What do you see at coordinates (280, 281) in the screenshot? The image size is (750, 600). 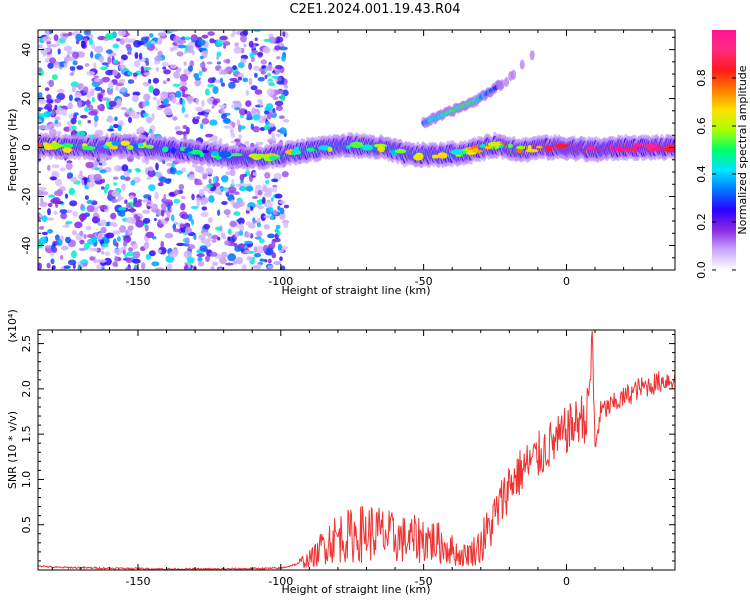 I see `x-tick-label: -100` at bounding box center [280, 281].